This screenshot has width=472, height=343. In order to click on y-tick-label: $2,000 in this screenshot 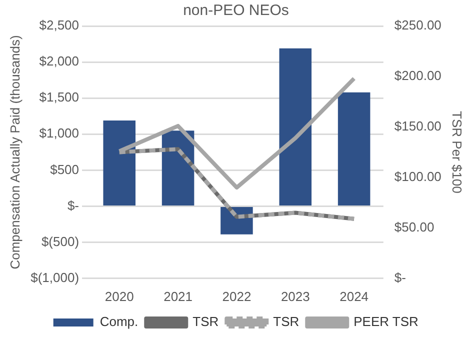, I will do `click(59, 61)`.